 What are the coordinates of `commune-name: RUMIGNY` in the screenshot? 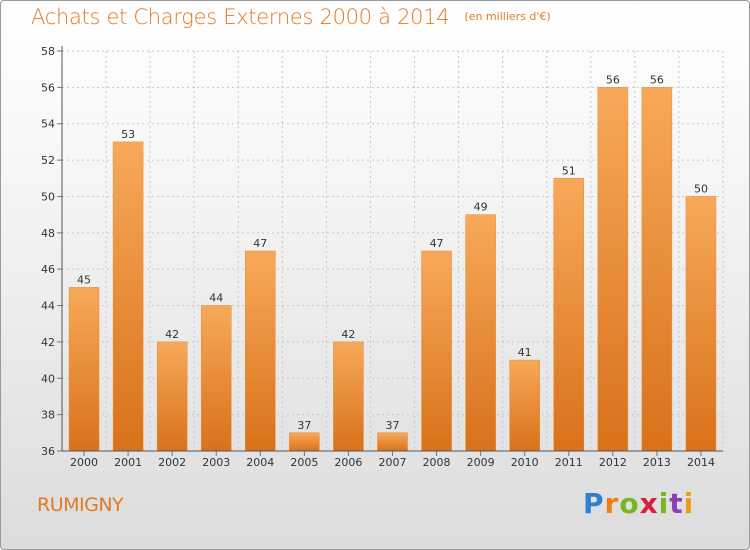 It's located at (80, 505).